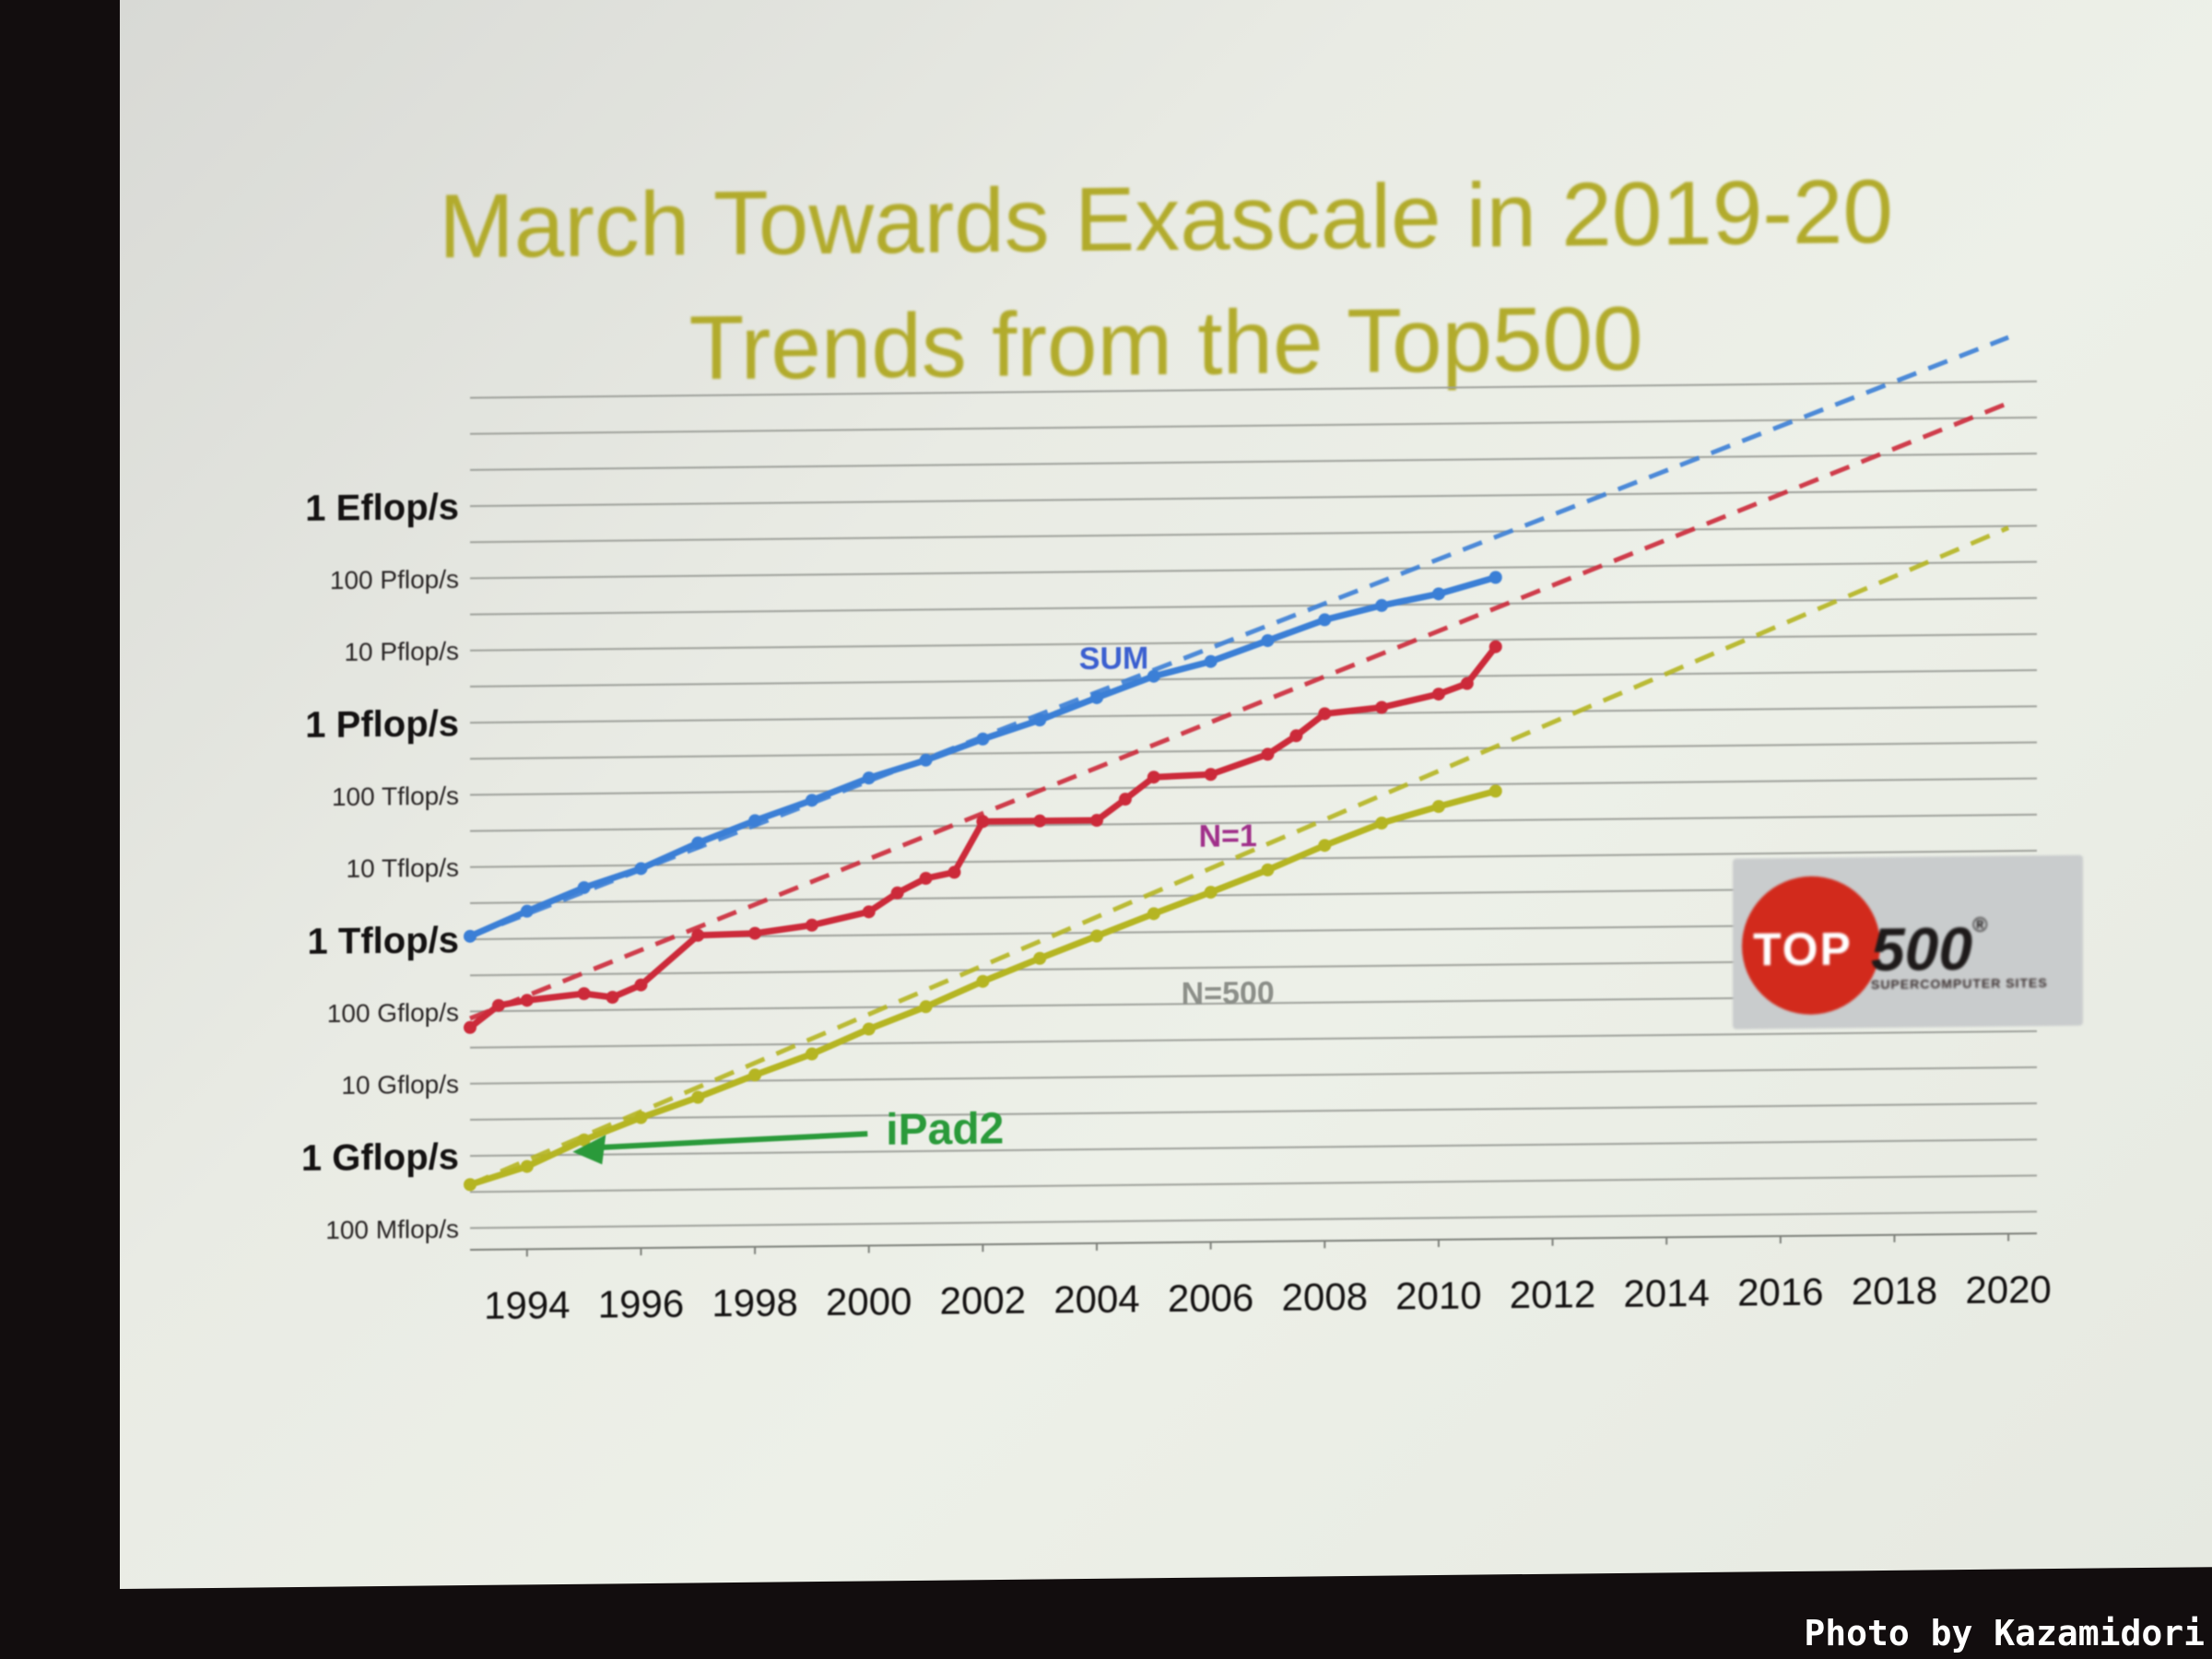 The width and height of the screenshot is (2212, 1659). What do you see at coordinates (589, 1150) in the screenshot?
I see `annotation-arrow-head` at bounding box center [589, 1150].